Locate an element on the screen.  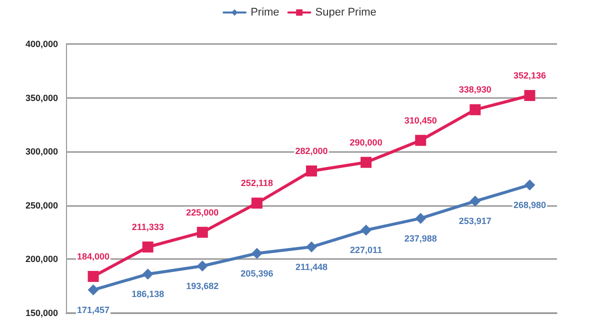
y-tick-label: 300,000 is located at coordinates (41, 151).